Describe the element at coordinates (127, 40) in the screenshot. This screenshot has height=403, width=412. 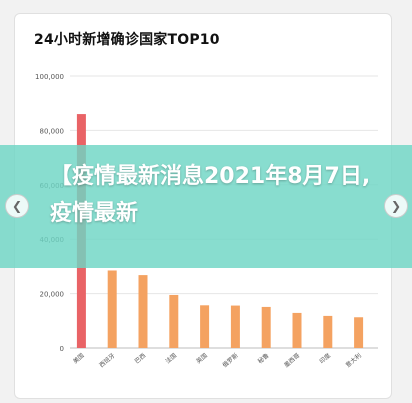
I see `chart-title: 24小时新增确诊国家TOP10` at that location.